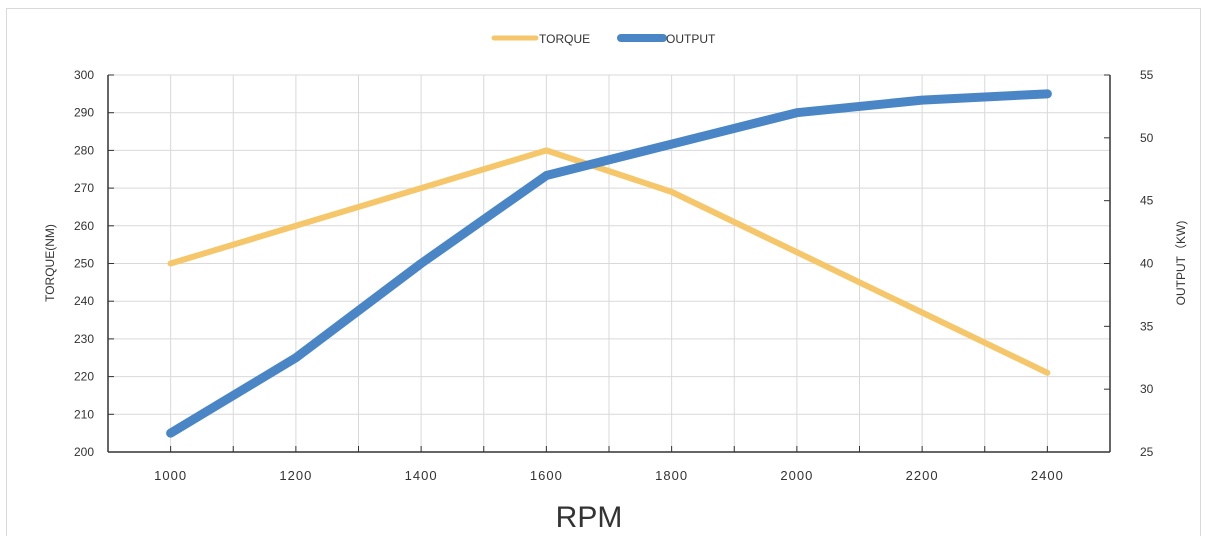  Describe the element at coordinates (1147, 138) in the screenshot. I see `y-right-tick-label: 50` at that location.